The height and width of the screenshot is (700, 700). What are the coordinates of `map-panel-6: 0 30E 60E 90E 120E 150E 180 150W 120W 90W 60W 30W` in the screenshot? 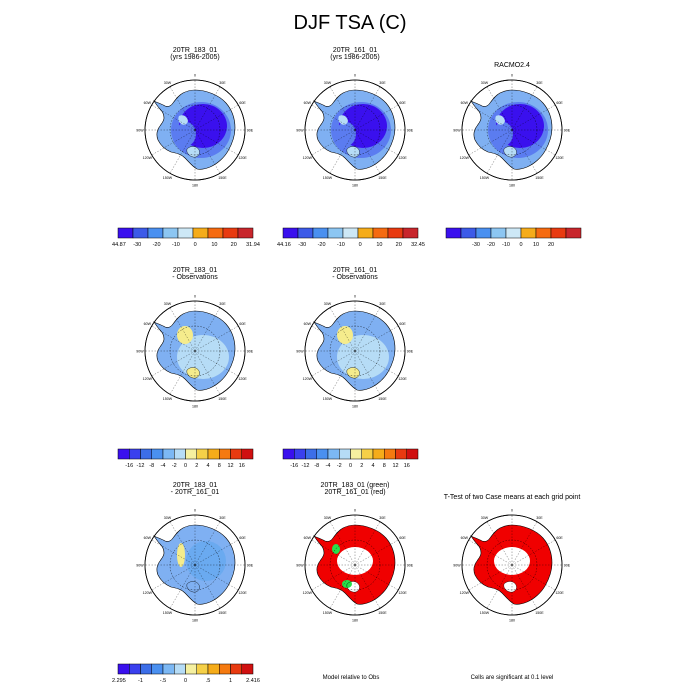 It's located at (195, 566).